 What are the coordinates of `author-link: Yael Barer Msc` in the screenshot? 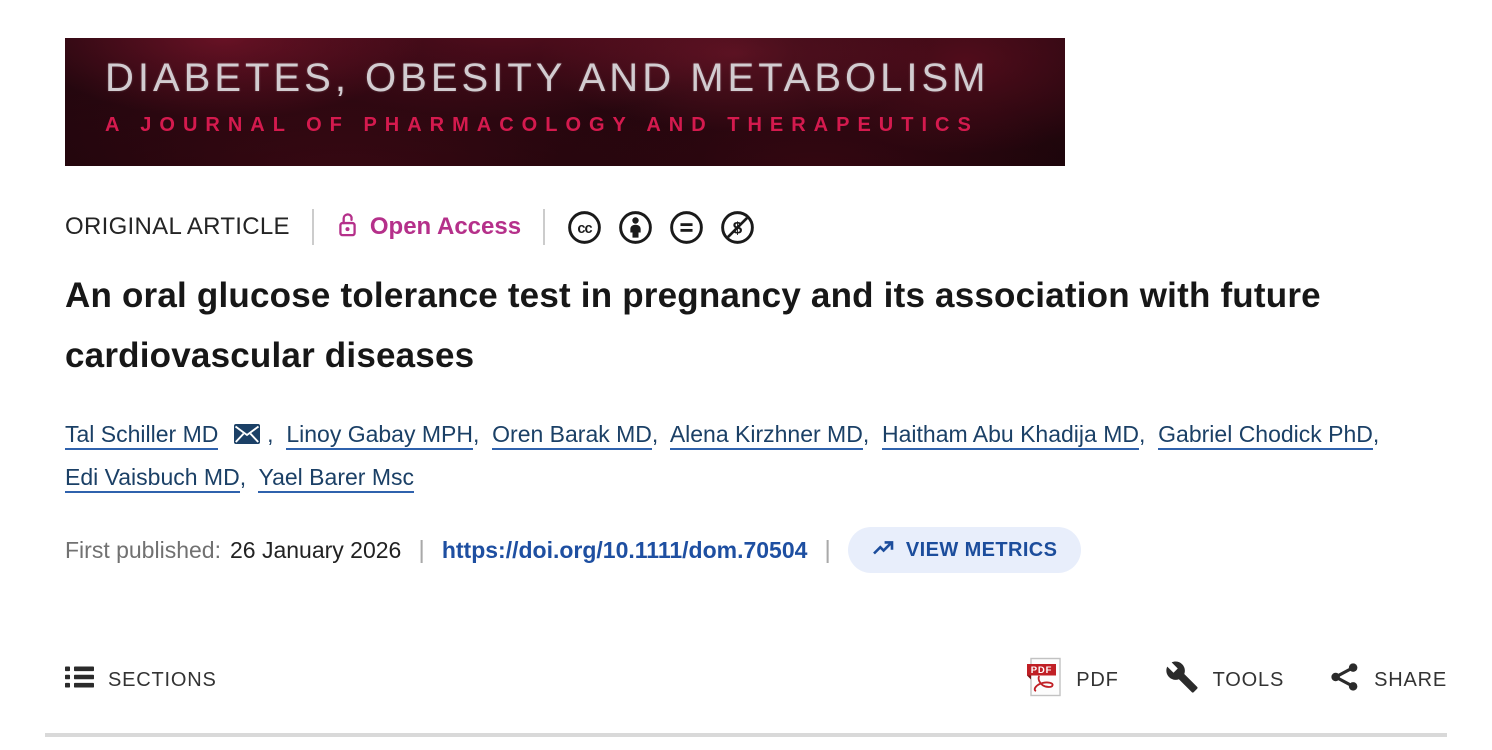 It's located at (336, 478).